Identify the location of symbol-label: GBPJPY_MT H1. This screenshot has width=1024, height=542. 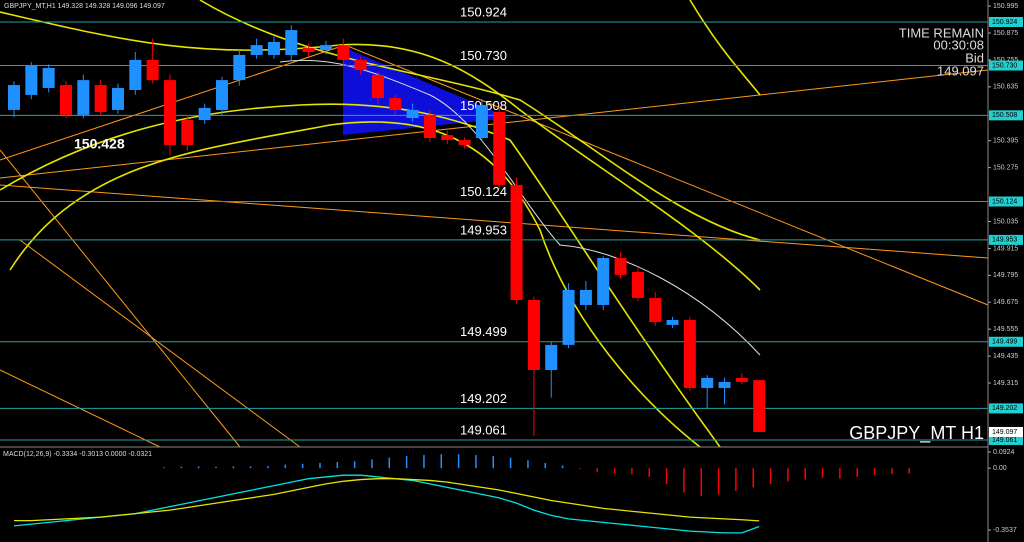
(916, 433).